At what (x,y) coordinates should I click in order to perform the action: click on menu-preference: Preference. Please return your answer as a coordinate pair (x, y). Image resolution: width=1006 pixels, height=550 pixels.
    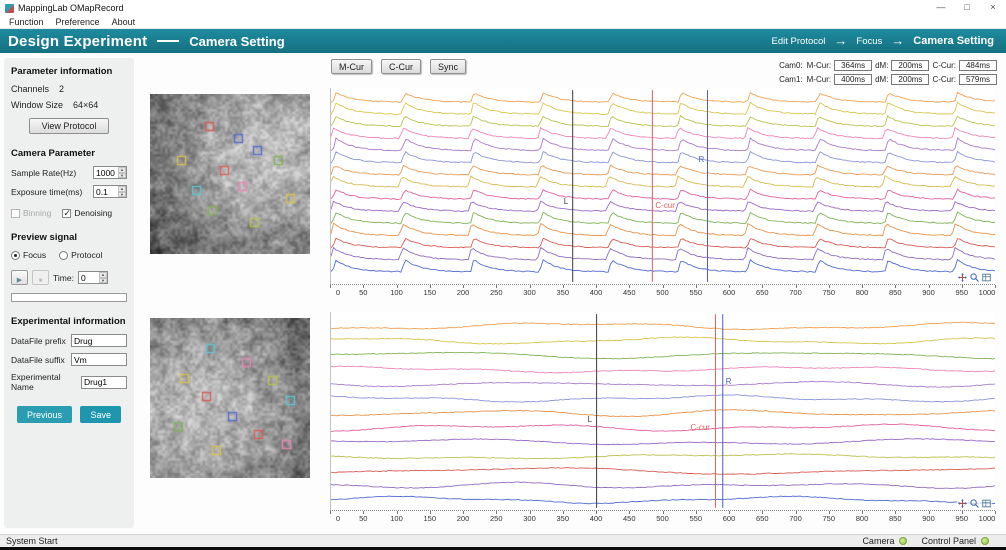
    Looking at the image, I should click on (77, 22).